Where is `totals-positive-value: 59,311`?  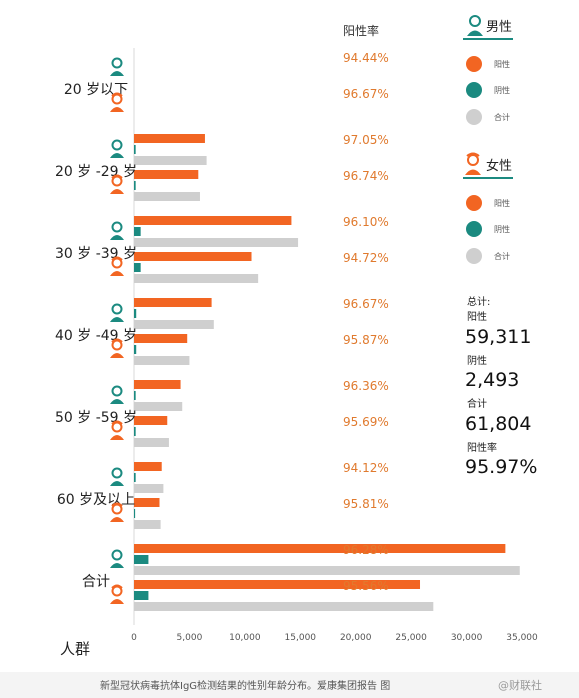
totals-positive-value: 59,311 is located at coordinates (498, 337).